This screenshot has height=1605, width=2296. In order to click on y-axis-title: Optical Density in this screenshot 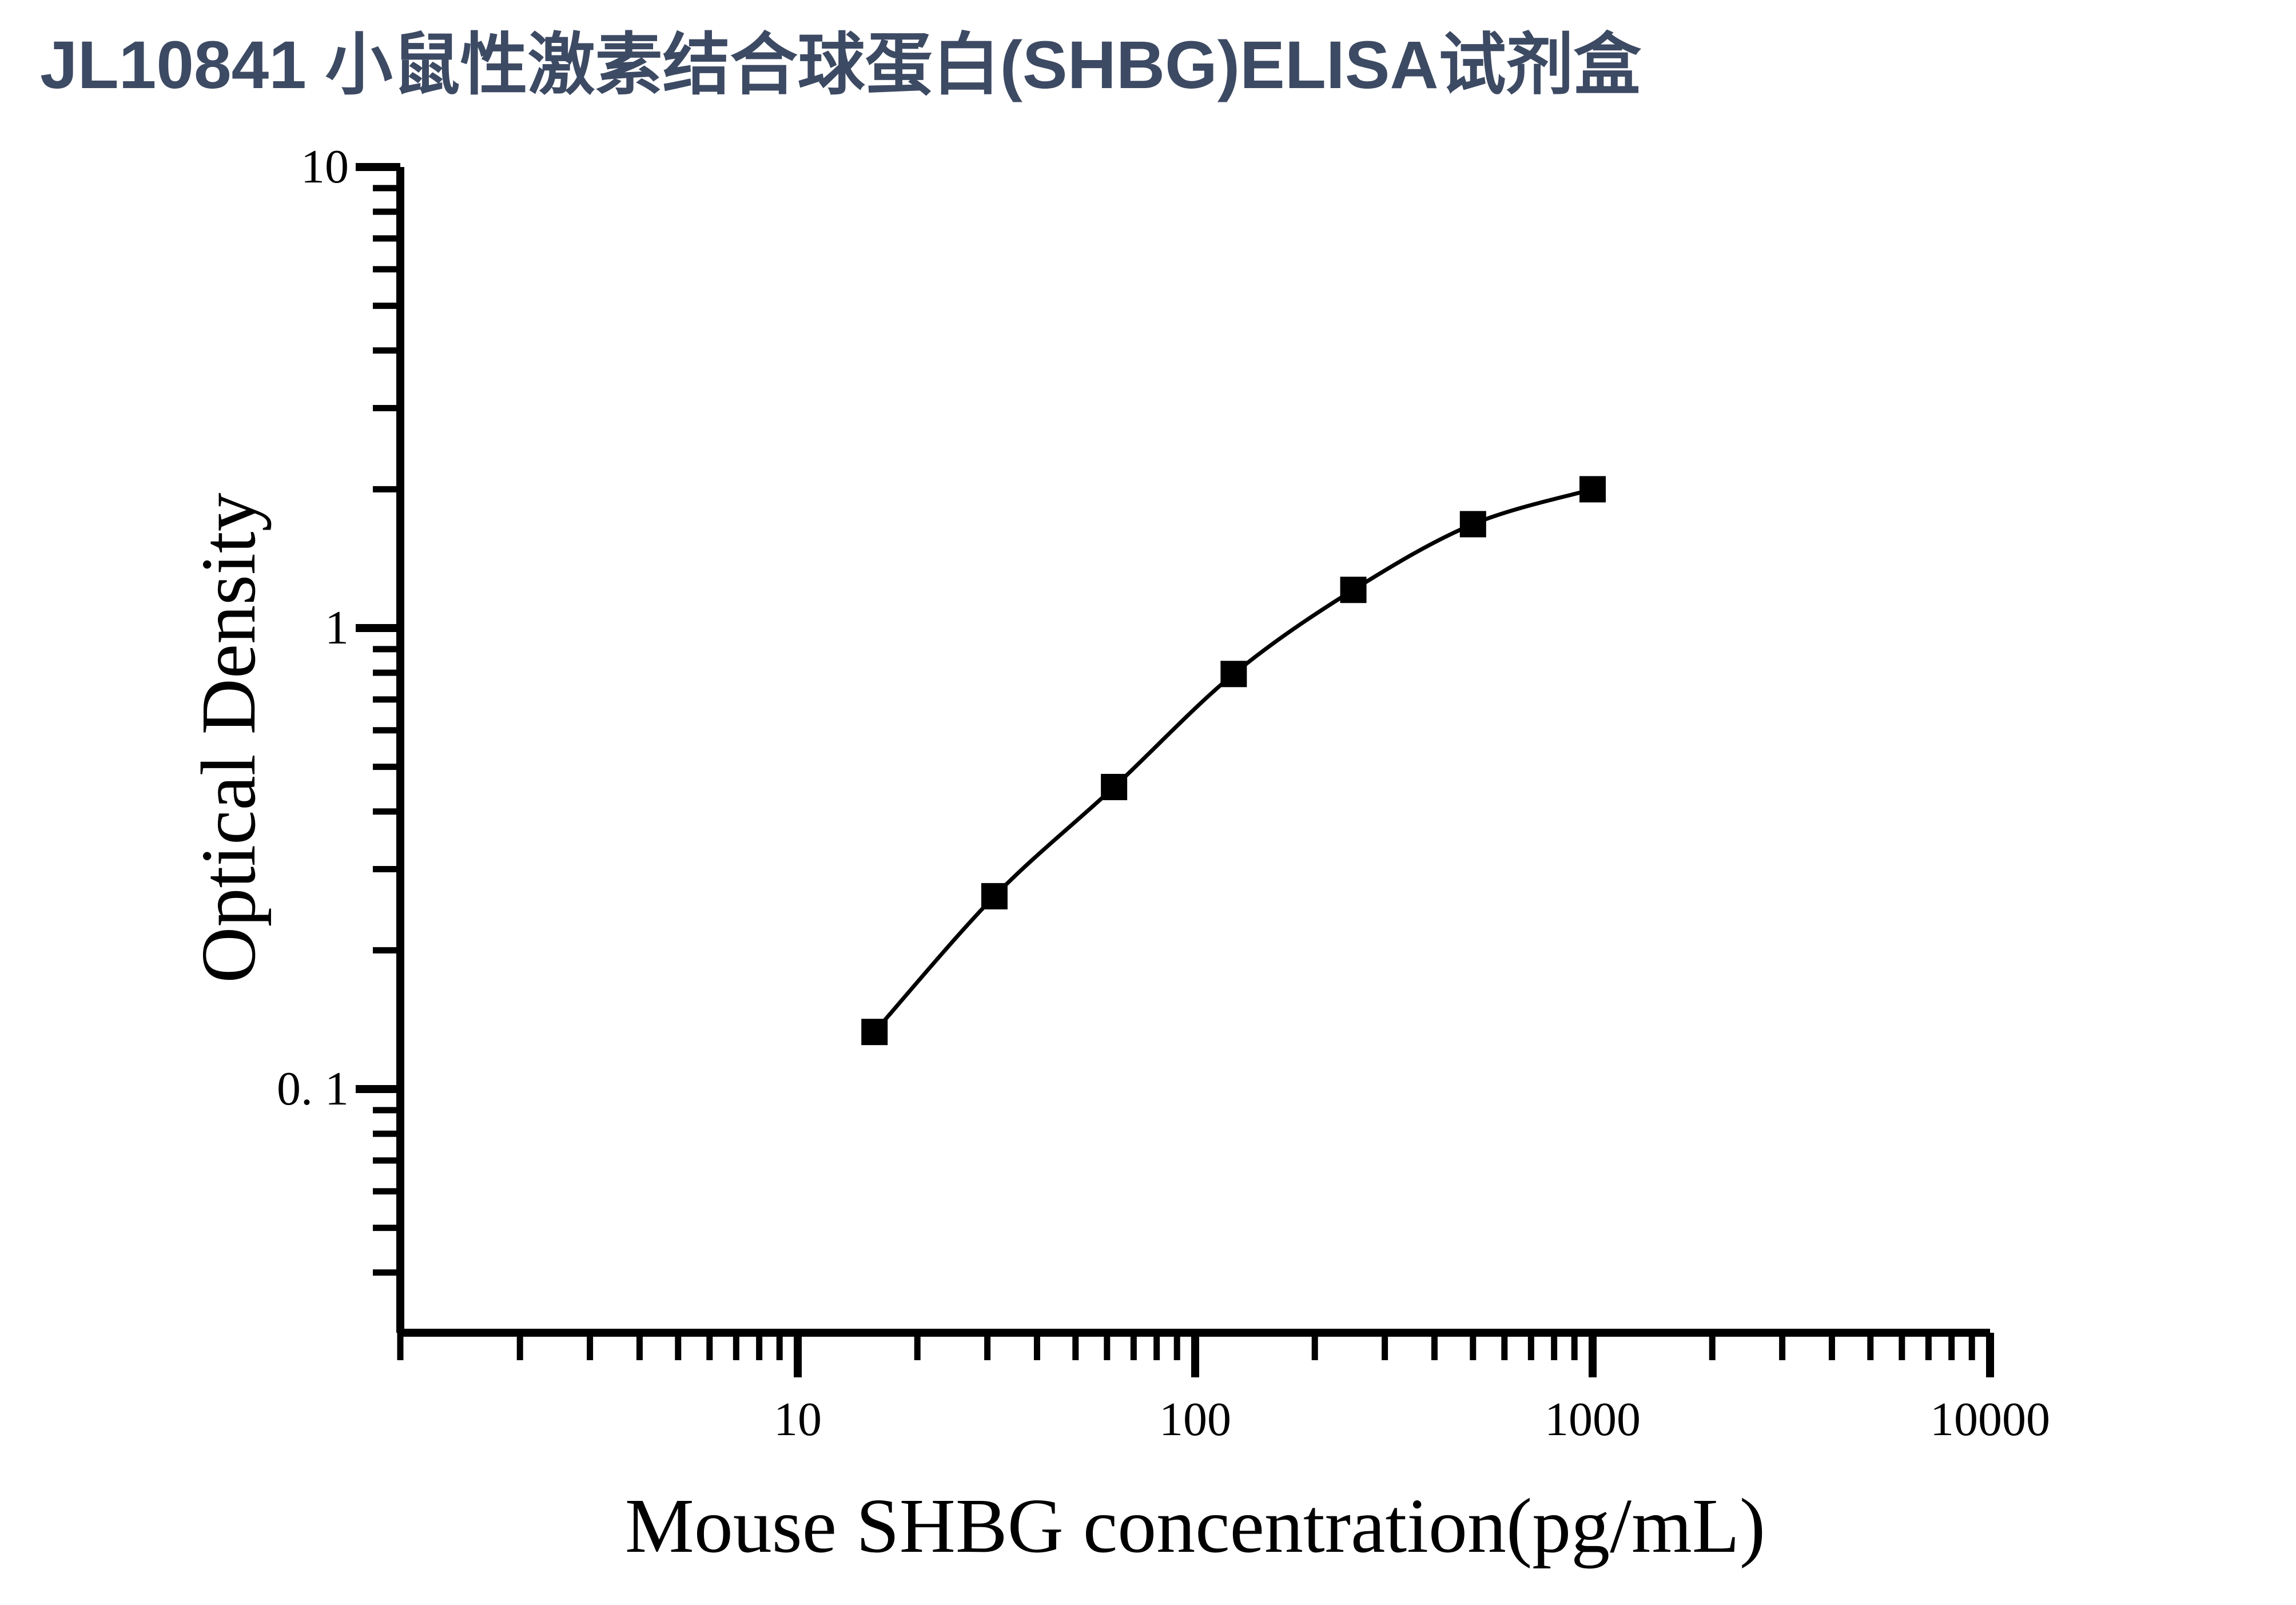, I will do `click(229, 737)`.